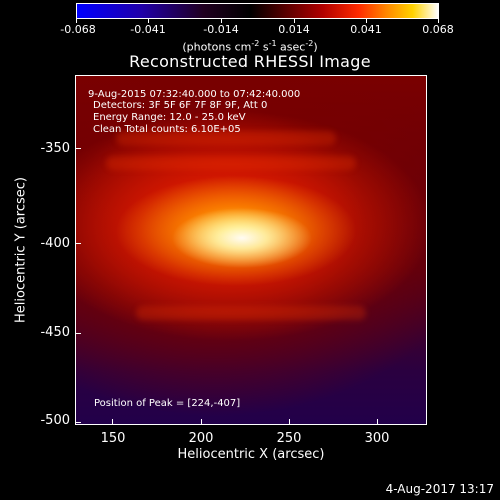 The width and height of the screenshot is (500, 500). Describe the element at coordinates (250, 61) in the screenshot. I see `image-title: Reconstructed RHESSI Image` at that location.